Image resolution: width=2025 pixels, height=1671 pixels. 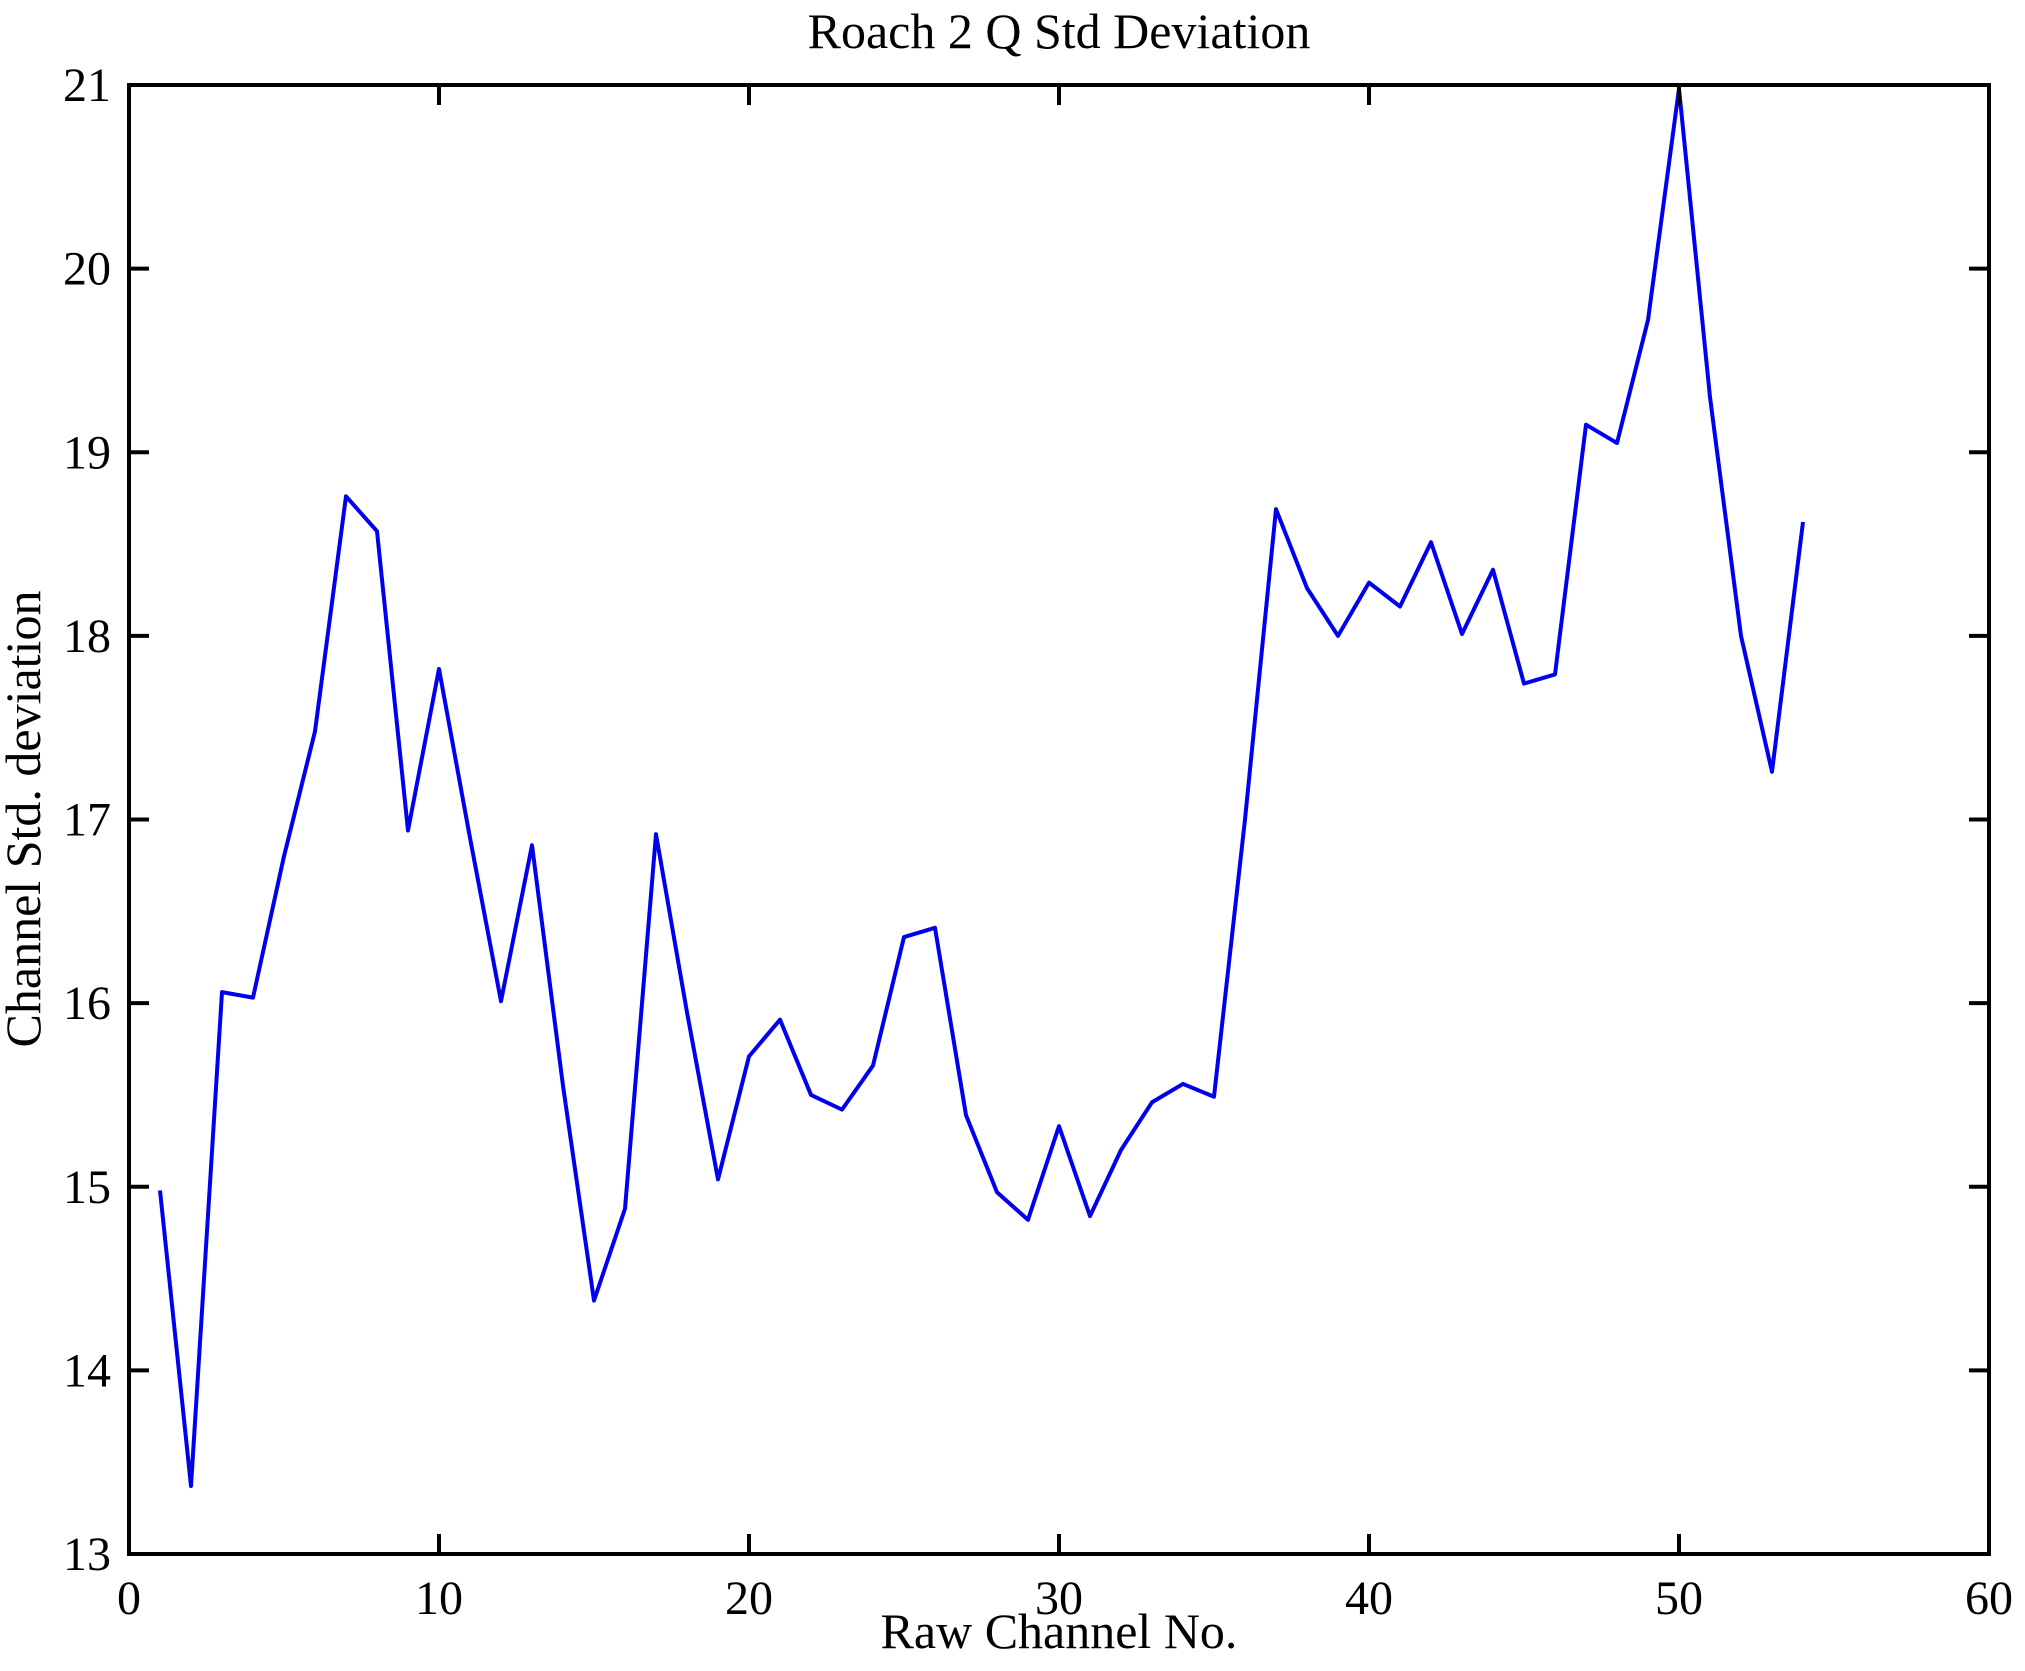 What do you see at coordinates (87, 269) in the screenshot?
I see `y-tick-label: 20` at bounding box center [87, 269].